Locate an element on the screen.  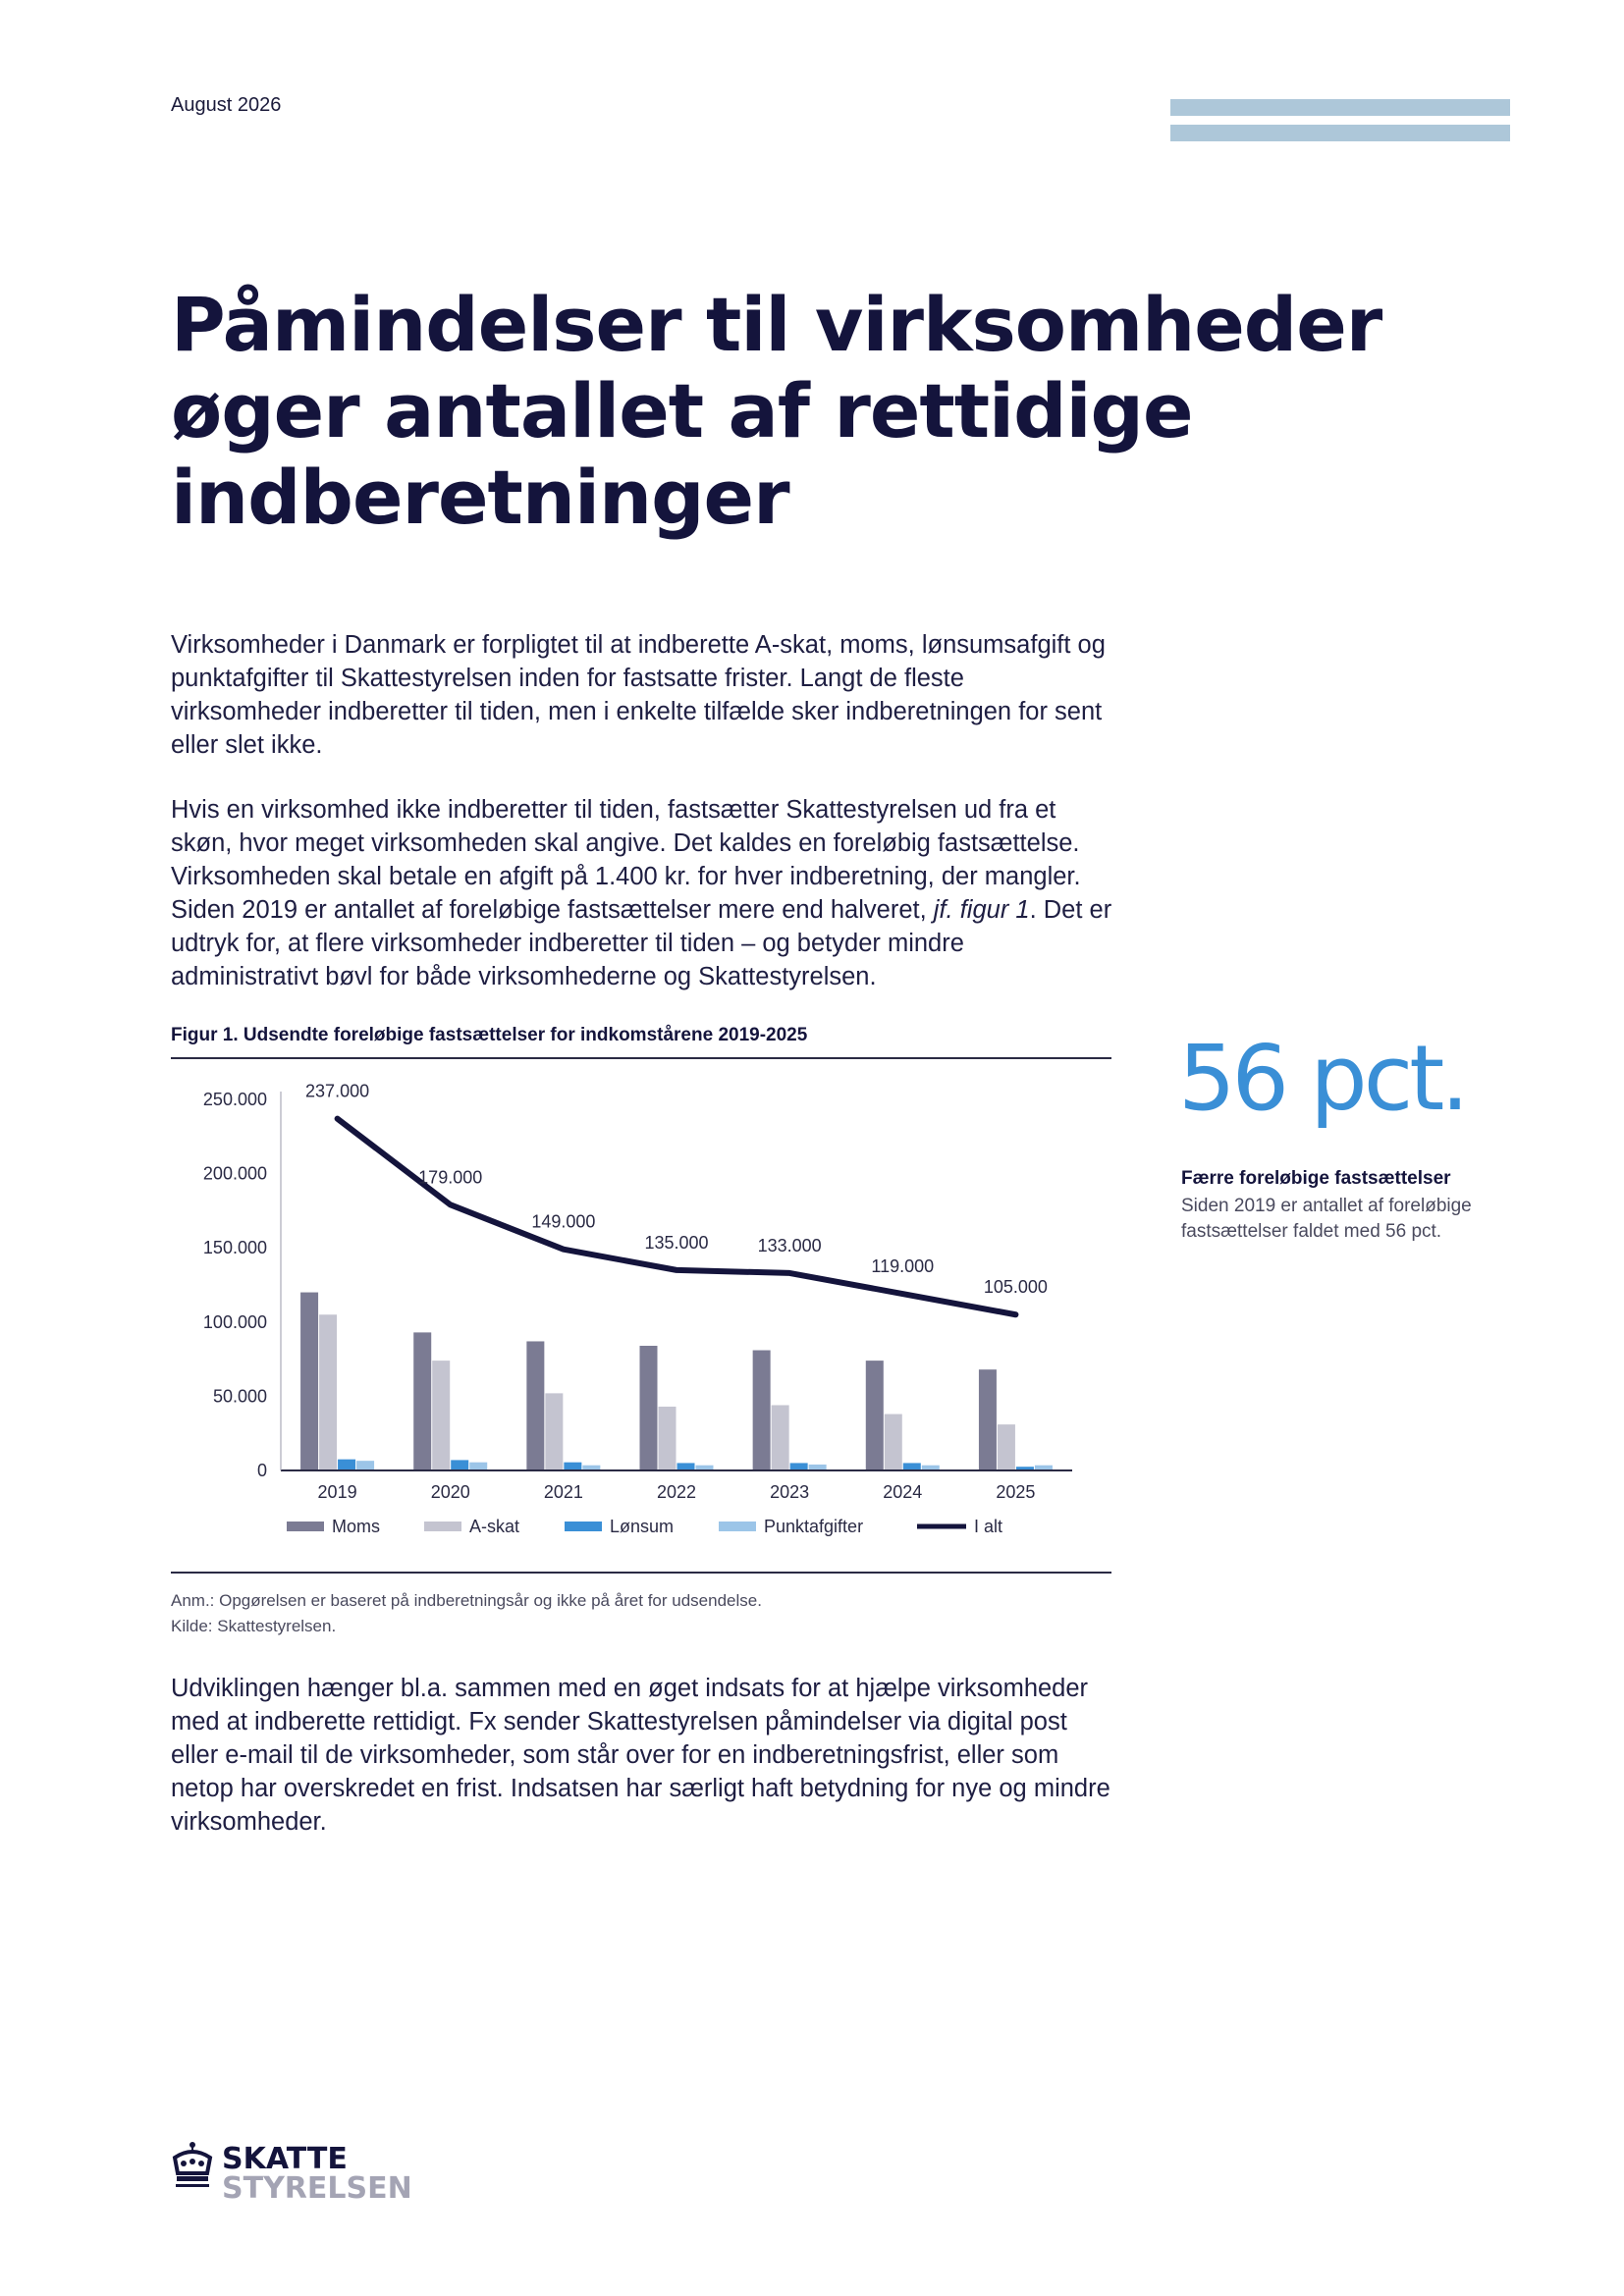
legend-label: A-skat is located at coordinates (494, 1526).